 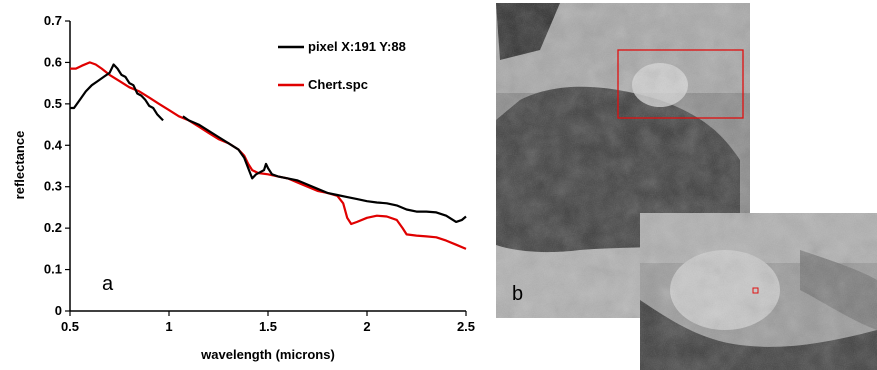 What do you see at coordinates (117, 92) in the screenshot?
I see `series-line-pixel-seg0` at bounding box center [117, 92].